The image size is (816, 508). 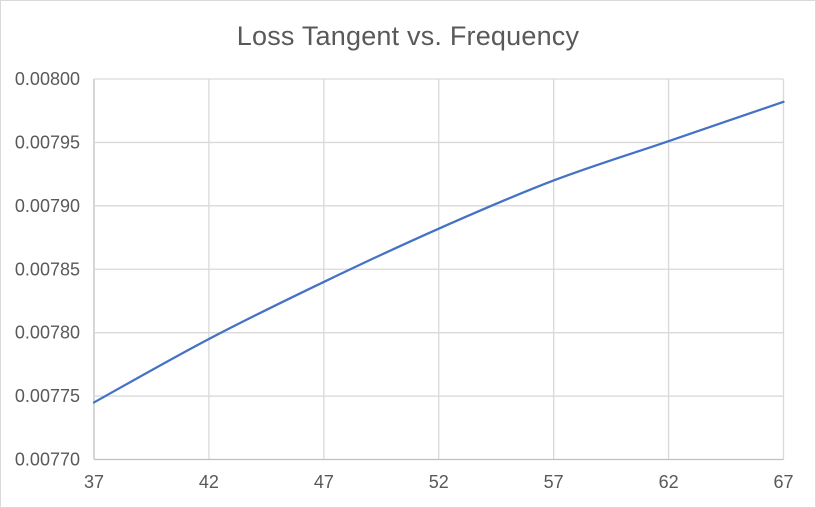 I want to click on x-tick-label: 57, so click(x=554, y=482).